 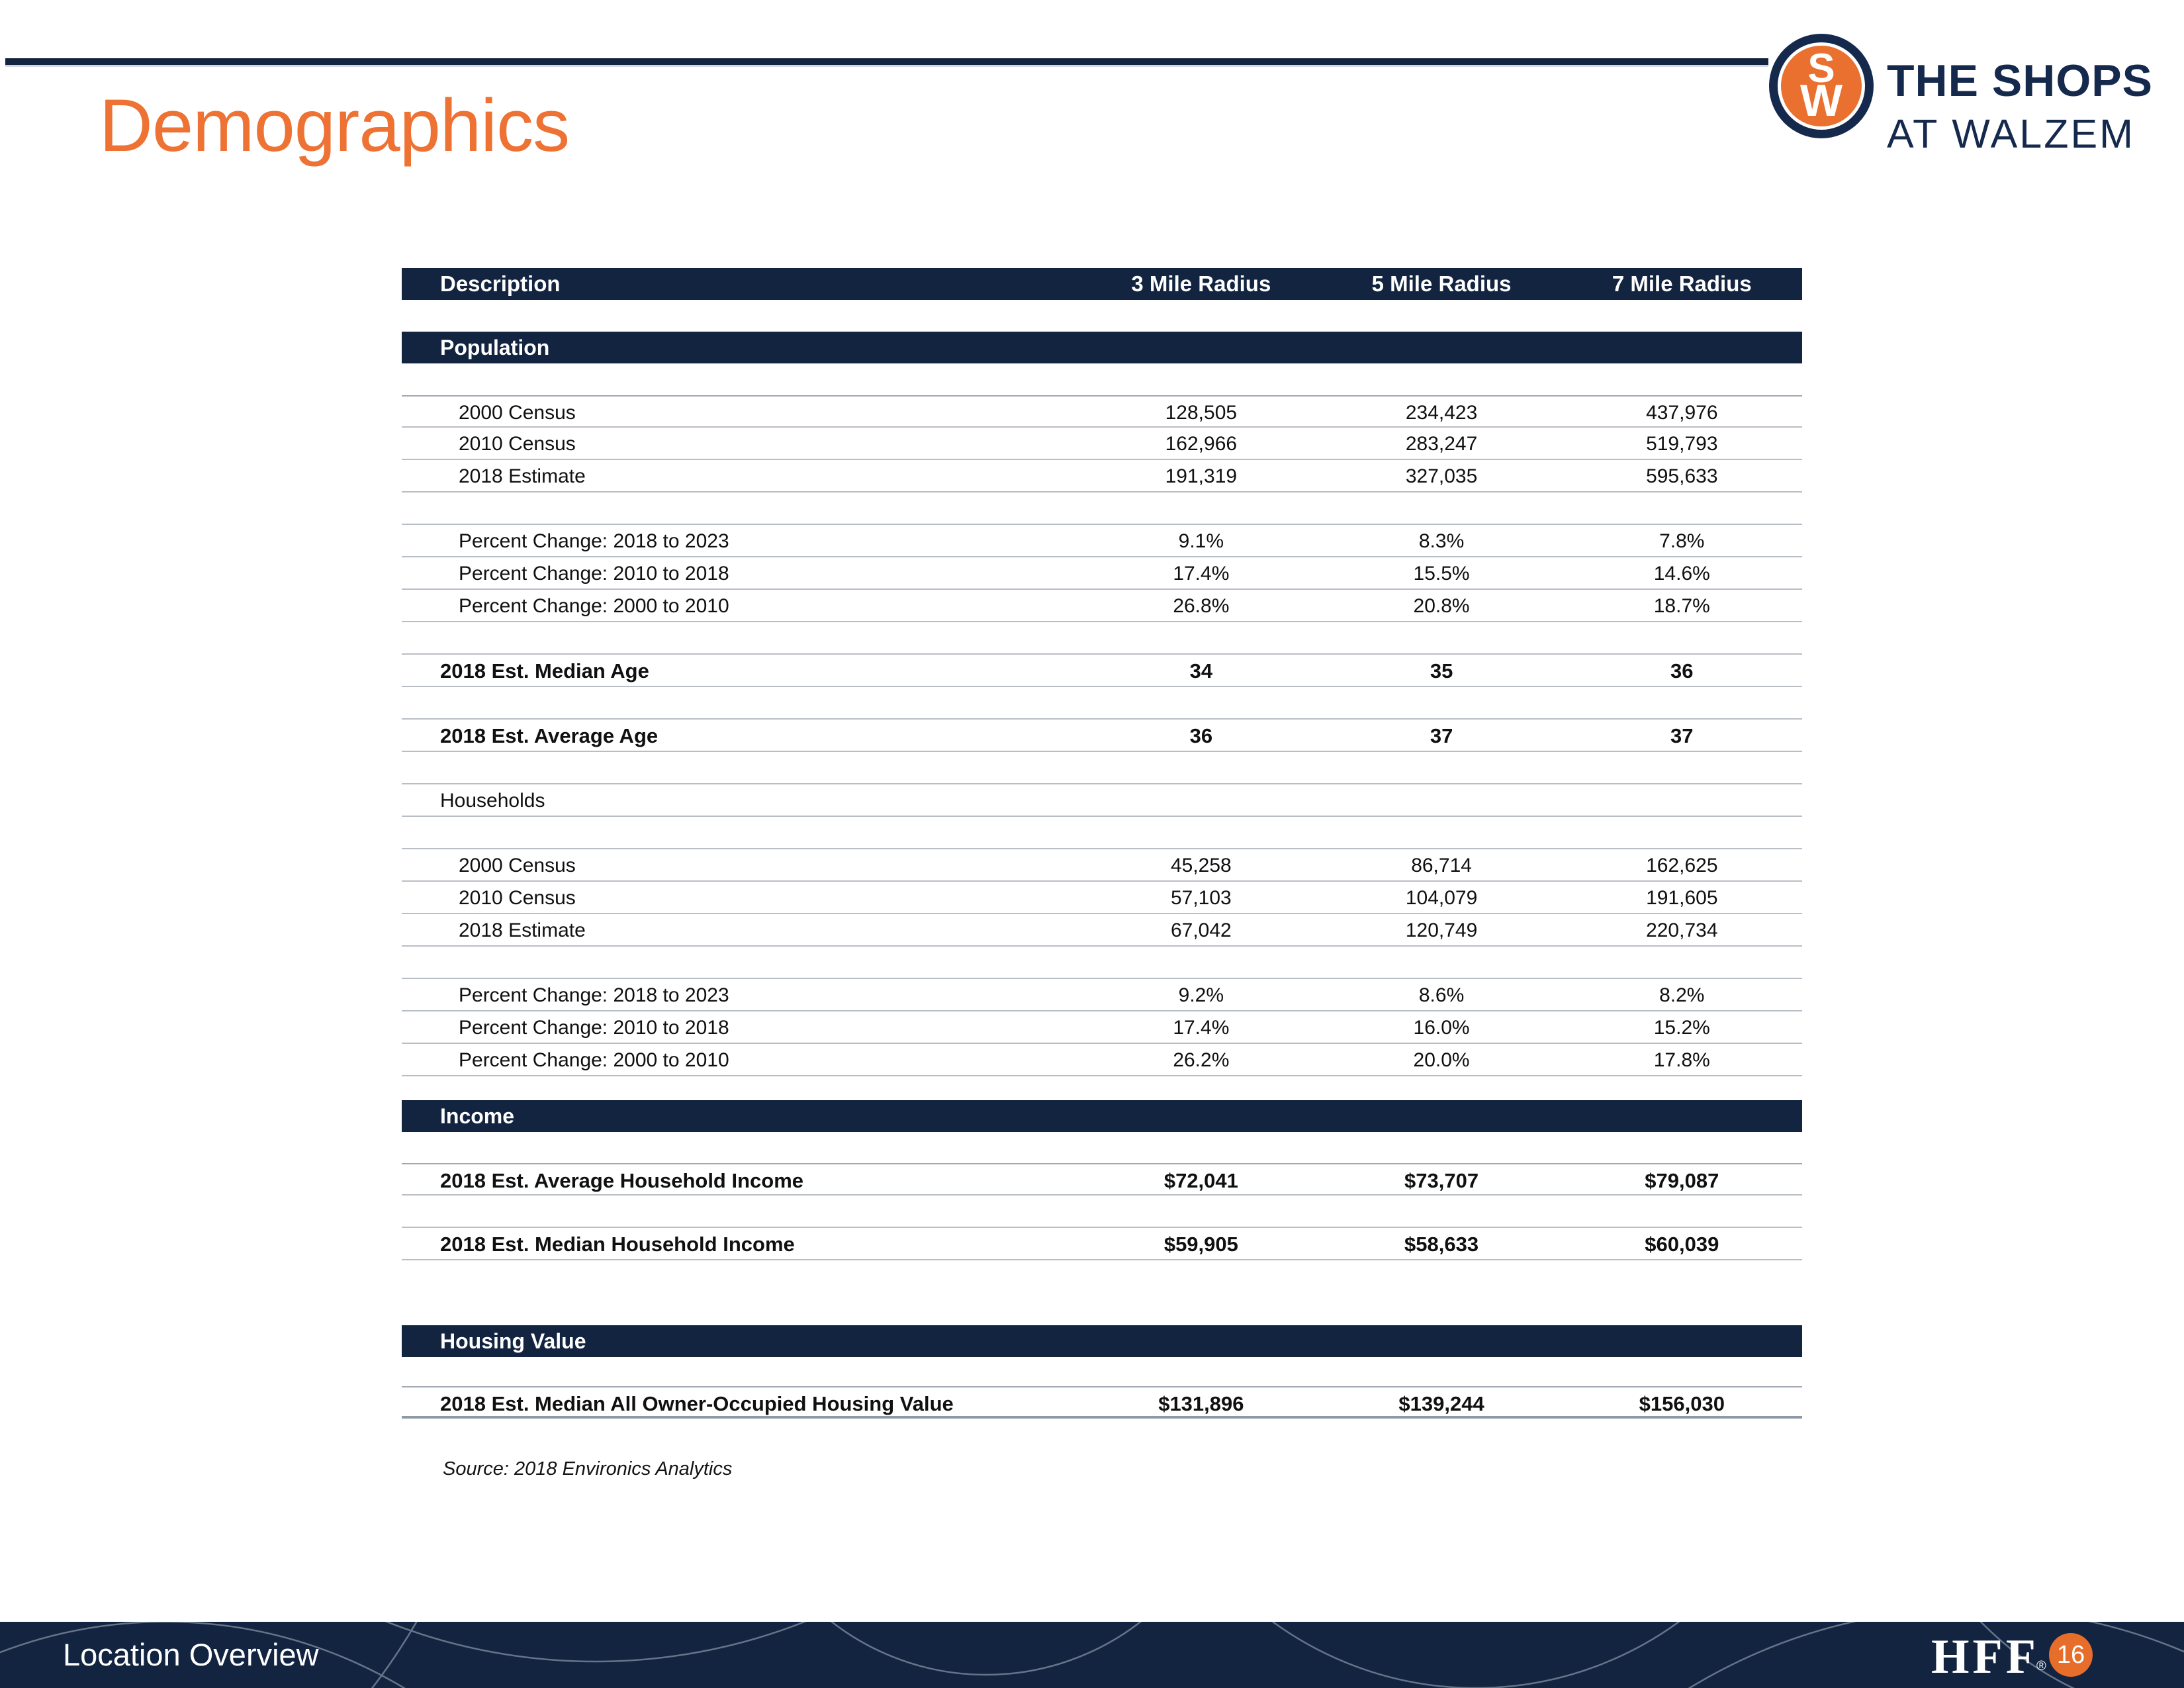 I want to click on row-value: 35, so click(x=1442, y=670).